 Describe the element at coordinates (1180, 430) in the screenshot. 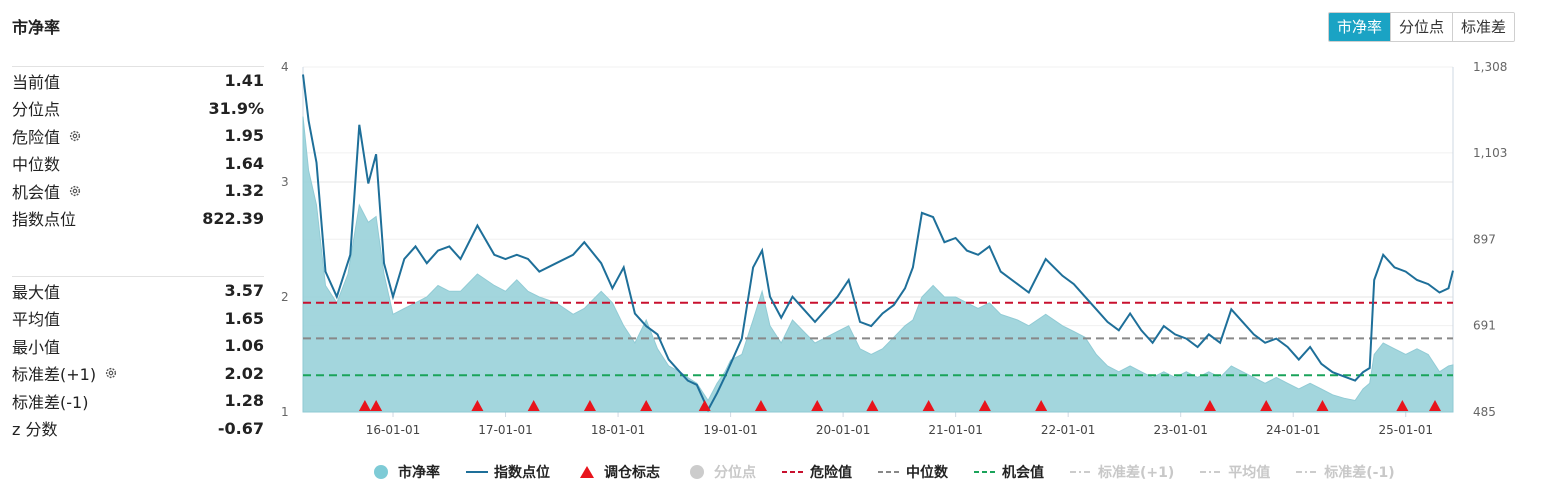

I see `x-tick-label: 23-01-01` at that location.